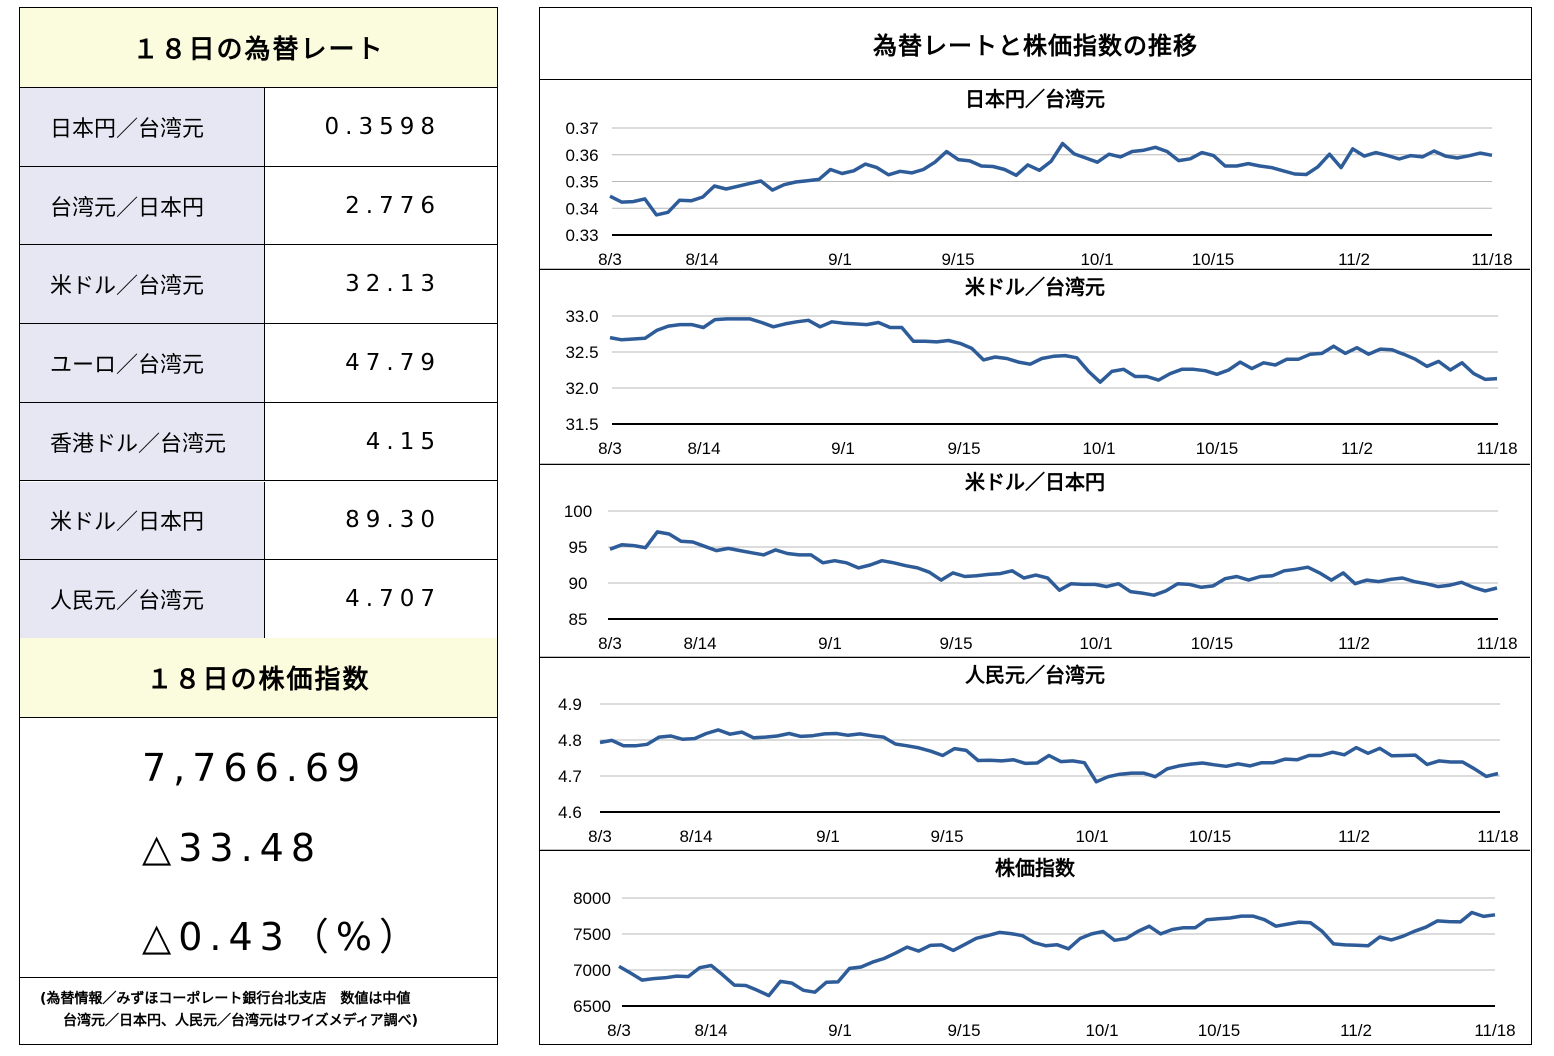 Image resolution: width=1554 pixels, height=1056 pixels. Describe the element at coordinates (142, 363) in the screenshot. I see `rate-label: ユーロ／台湾元` at that location.